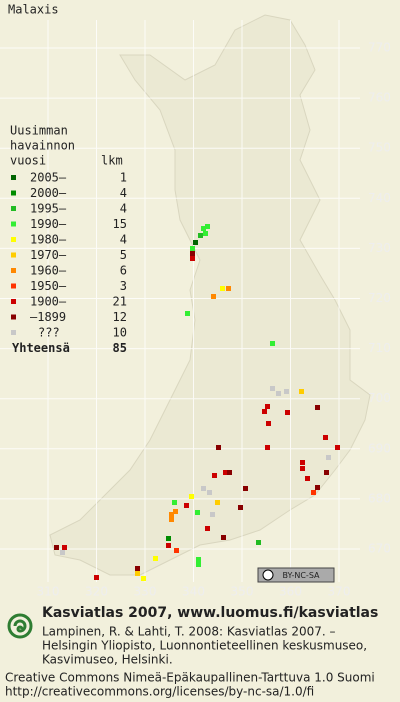 The image size is (400, 702). I want to click on citation-line: Kasvimuseo, Helsinki., so click(107, 660).